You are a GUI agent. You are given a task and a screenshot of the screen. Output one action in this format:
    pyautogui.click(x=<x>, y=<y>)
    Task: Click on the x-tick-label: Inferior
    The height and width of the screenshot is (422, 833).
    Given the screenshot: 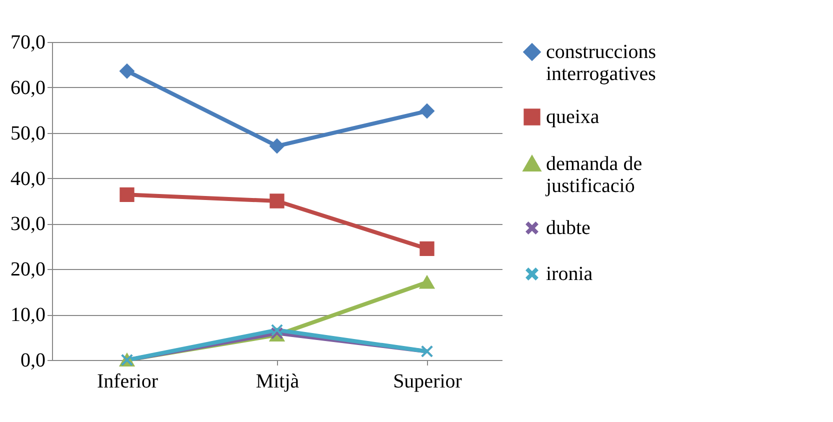 What is the action you would take?
    pyautogui.click(x=127, y=381)
    